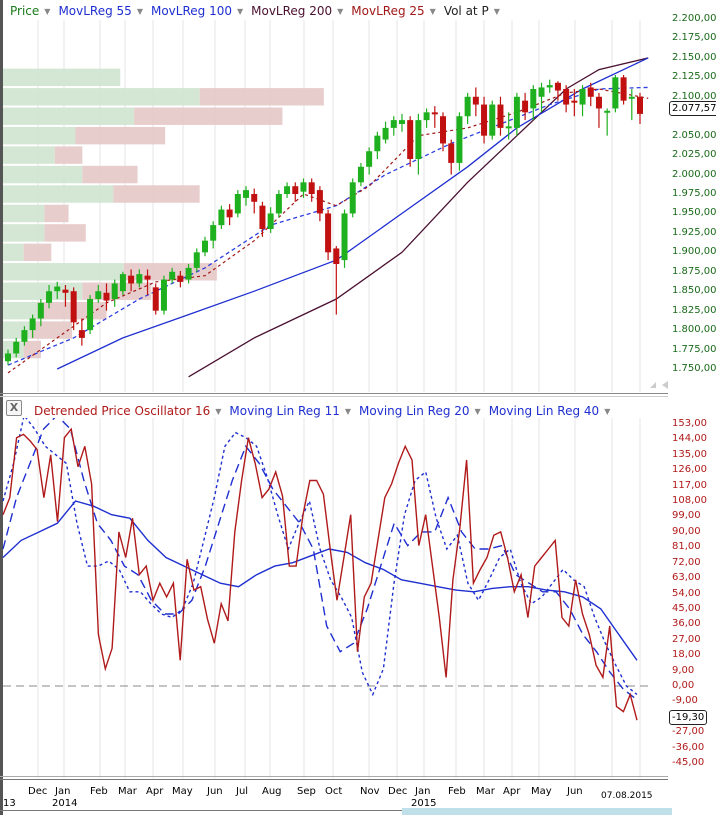 The height and width of the screenshot is (815, 716). What do you see at coordinates (694, 193) in the screenshot?
I see `price-tick-label: 1.975,00` at bounding box center [694, 193].